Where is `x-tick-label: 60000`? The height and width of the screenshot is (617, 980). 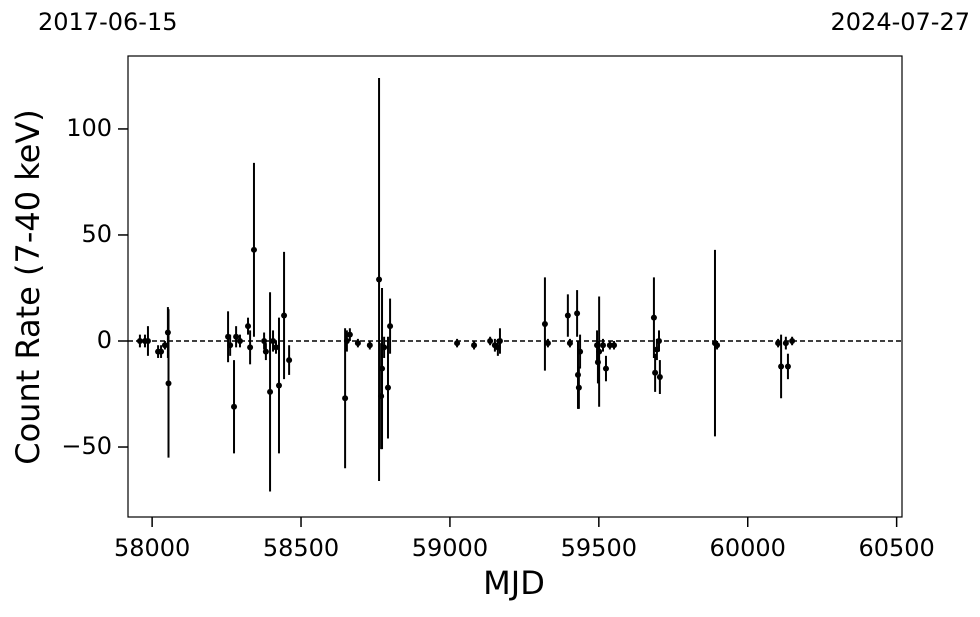
x-tick-label: 60000 is located at coordinates (748, 548).